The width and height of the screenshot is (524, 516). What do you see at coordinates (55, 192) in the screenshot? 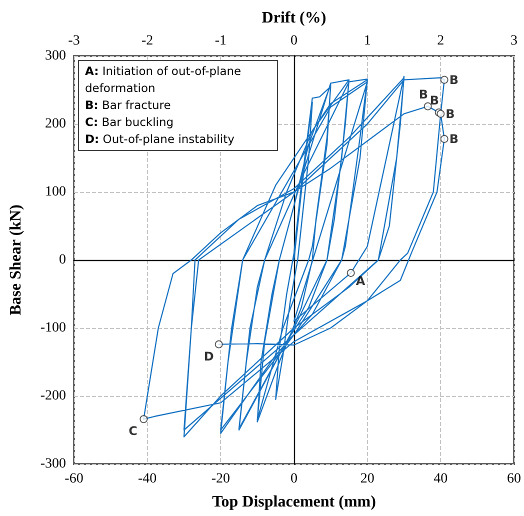
I see `y-tick-label: 100` at bounding box center [55, 192].